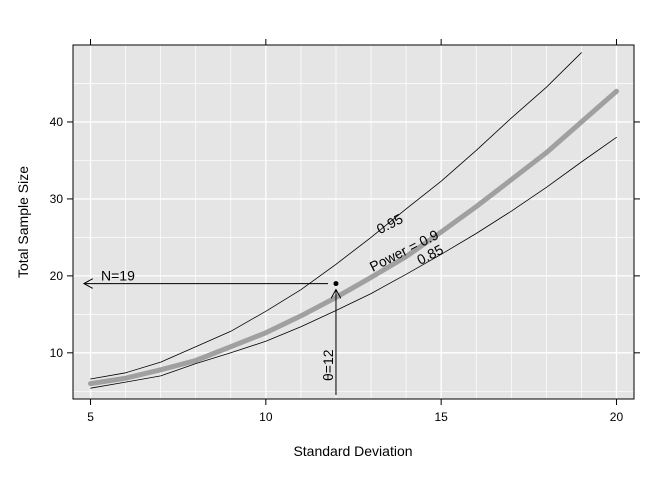  Describe the element at coordinates (617, 417) in the screenshot. I see `x-tick-label: 20` at that location.